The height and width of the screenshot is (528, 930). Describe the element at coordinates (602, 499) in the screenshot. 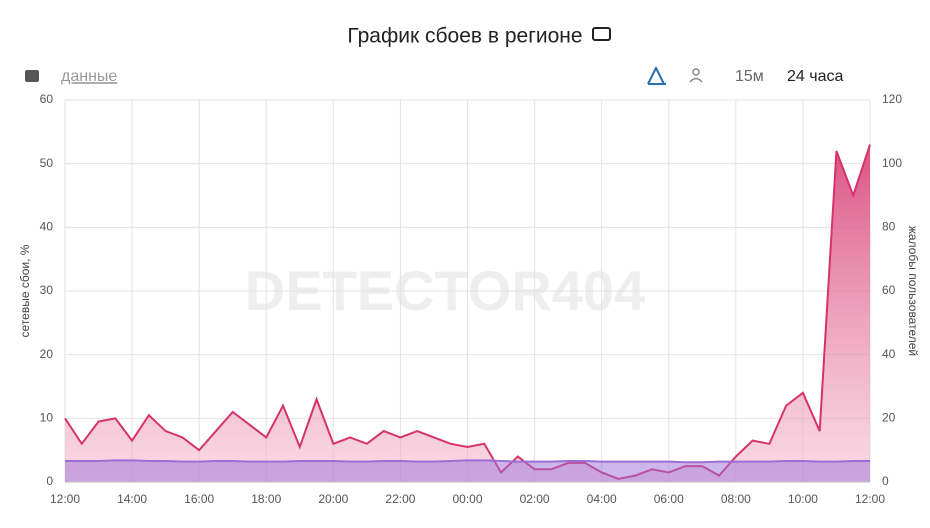

I see `x-tick-label: 04:00` at that location.